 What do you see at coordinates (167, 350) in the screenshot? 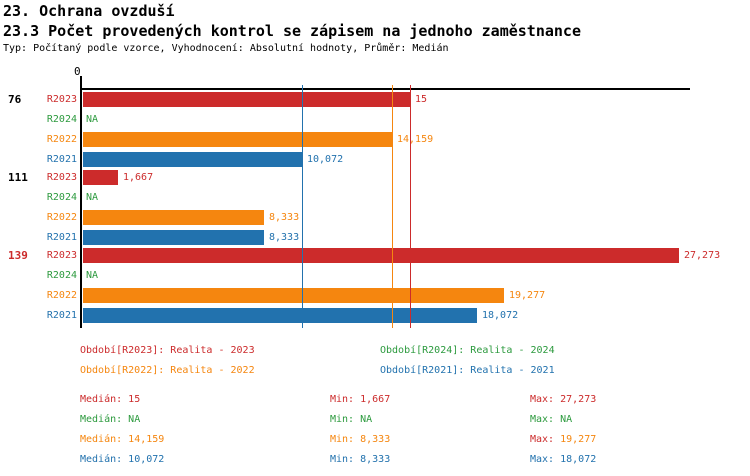
I see `legend-item-r2023: Období[R2023]: Realita - 2023` at bounding box center [167, 350].